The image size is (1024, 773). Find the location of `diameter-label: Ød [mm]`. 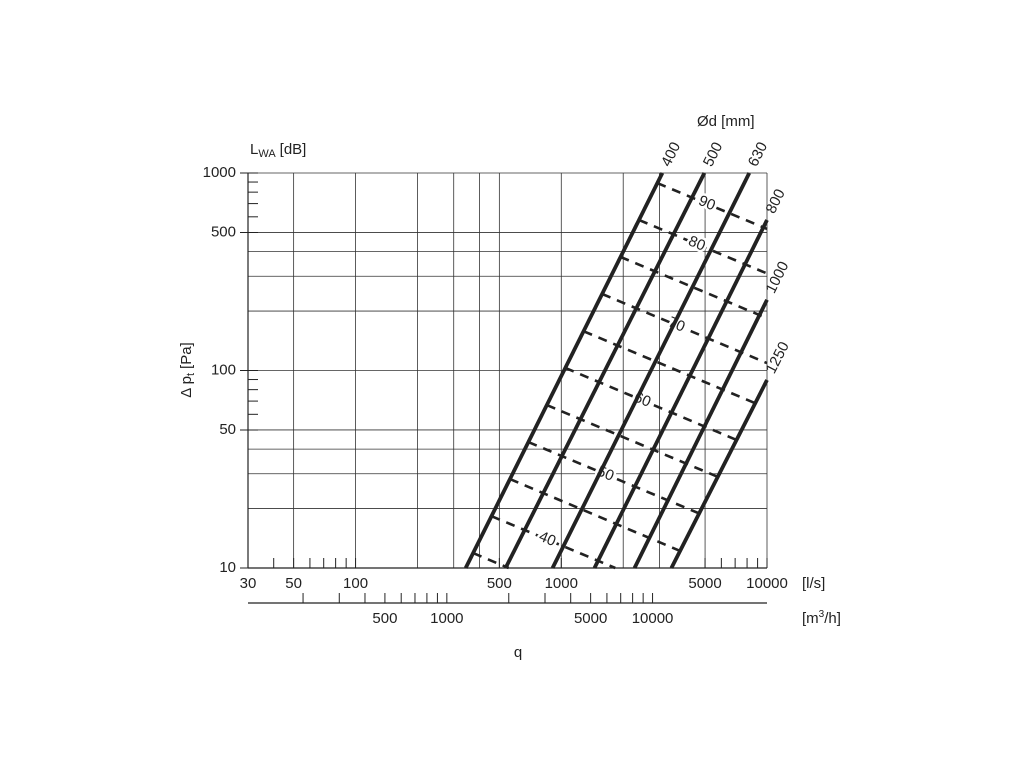

diameter-label: Ød [mm] is located at coordinates (726, 121).